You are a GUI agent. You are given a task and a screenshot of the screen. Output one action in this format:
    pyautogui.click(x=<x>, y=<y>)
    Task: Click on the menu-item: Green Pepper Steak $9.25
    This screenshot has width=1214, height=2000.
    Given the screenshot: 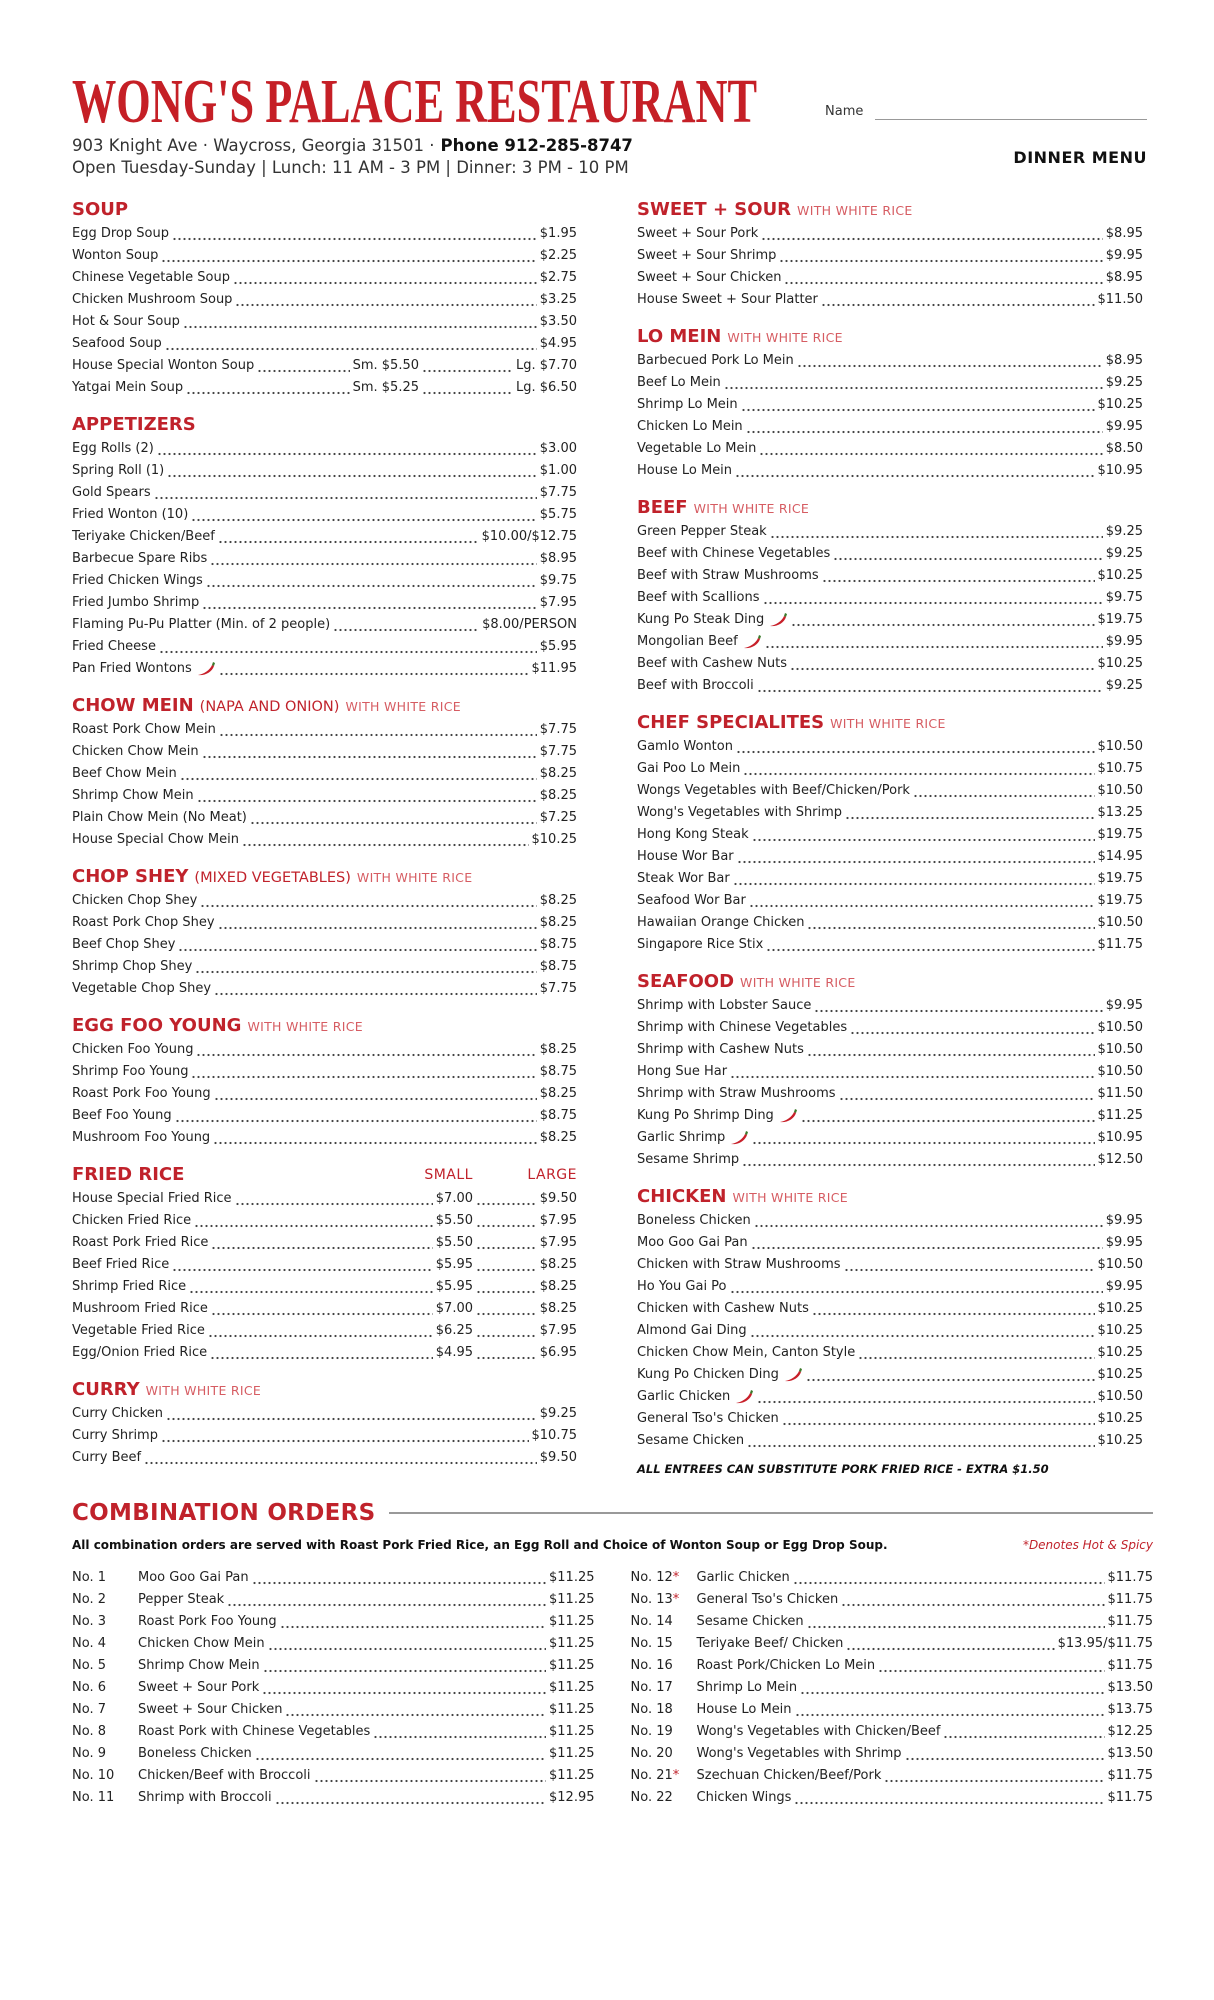 What is the action you would take?
    pyautogui.click(x=890, y=532)
    